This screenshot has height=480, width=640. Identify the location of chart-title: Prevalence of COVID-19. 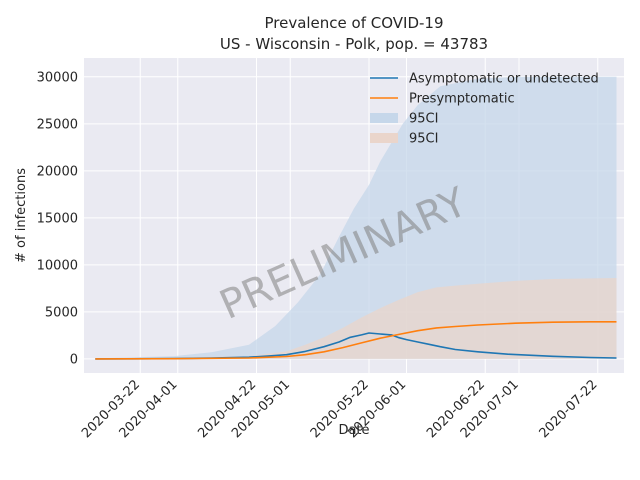
(353, 23).